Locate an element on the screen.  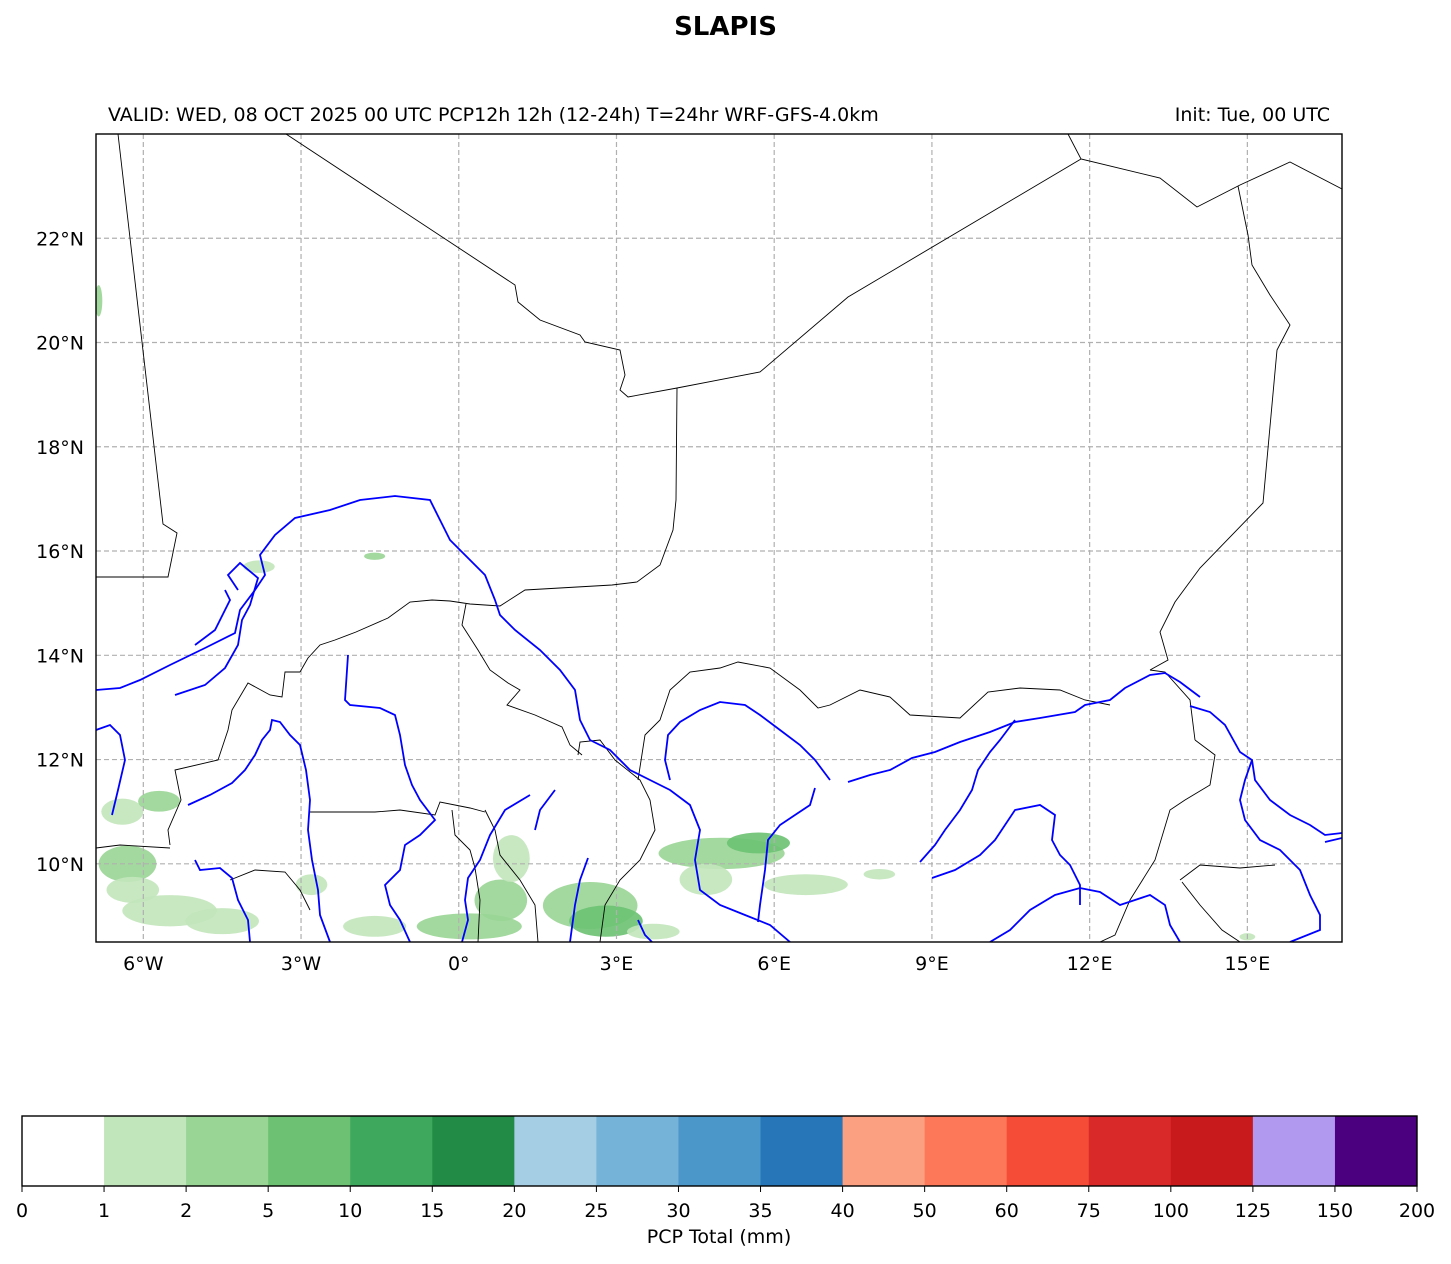
border-niger-algeria-mali is located at coordinates (488, 530).